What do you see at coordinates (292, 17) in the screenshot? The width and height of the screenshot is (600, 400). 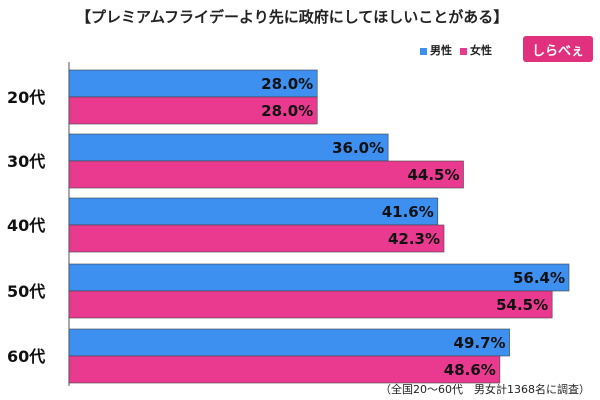 I see `chart-title: 【プレミアムフライデーより先に政府にしてほしいことがある】` at bounding box center [292, 17].